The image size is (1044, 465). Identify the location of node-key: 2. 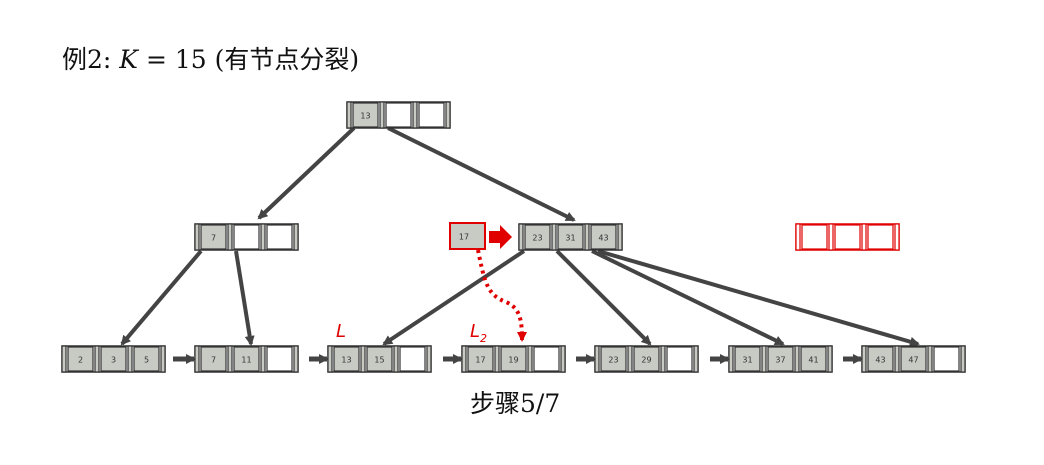
(80, 360).